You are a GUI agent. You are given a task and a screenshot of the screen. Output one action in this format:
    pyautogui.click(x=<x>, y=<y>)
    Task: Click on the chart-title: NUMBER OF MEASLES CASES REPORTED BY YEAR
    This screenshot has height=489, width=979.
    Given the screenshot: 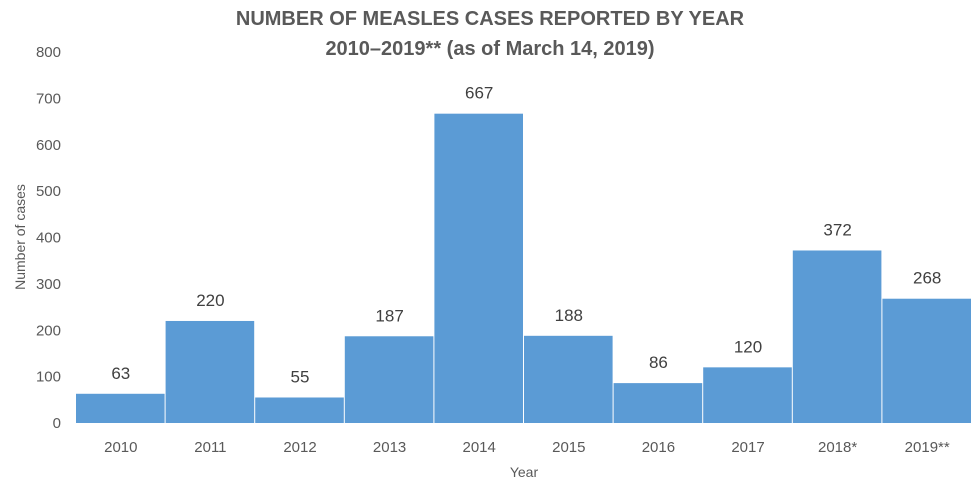 What is the action you would take?
    pyautogui.click(x=490, y=19)
    